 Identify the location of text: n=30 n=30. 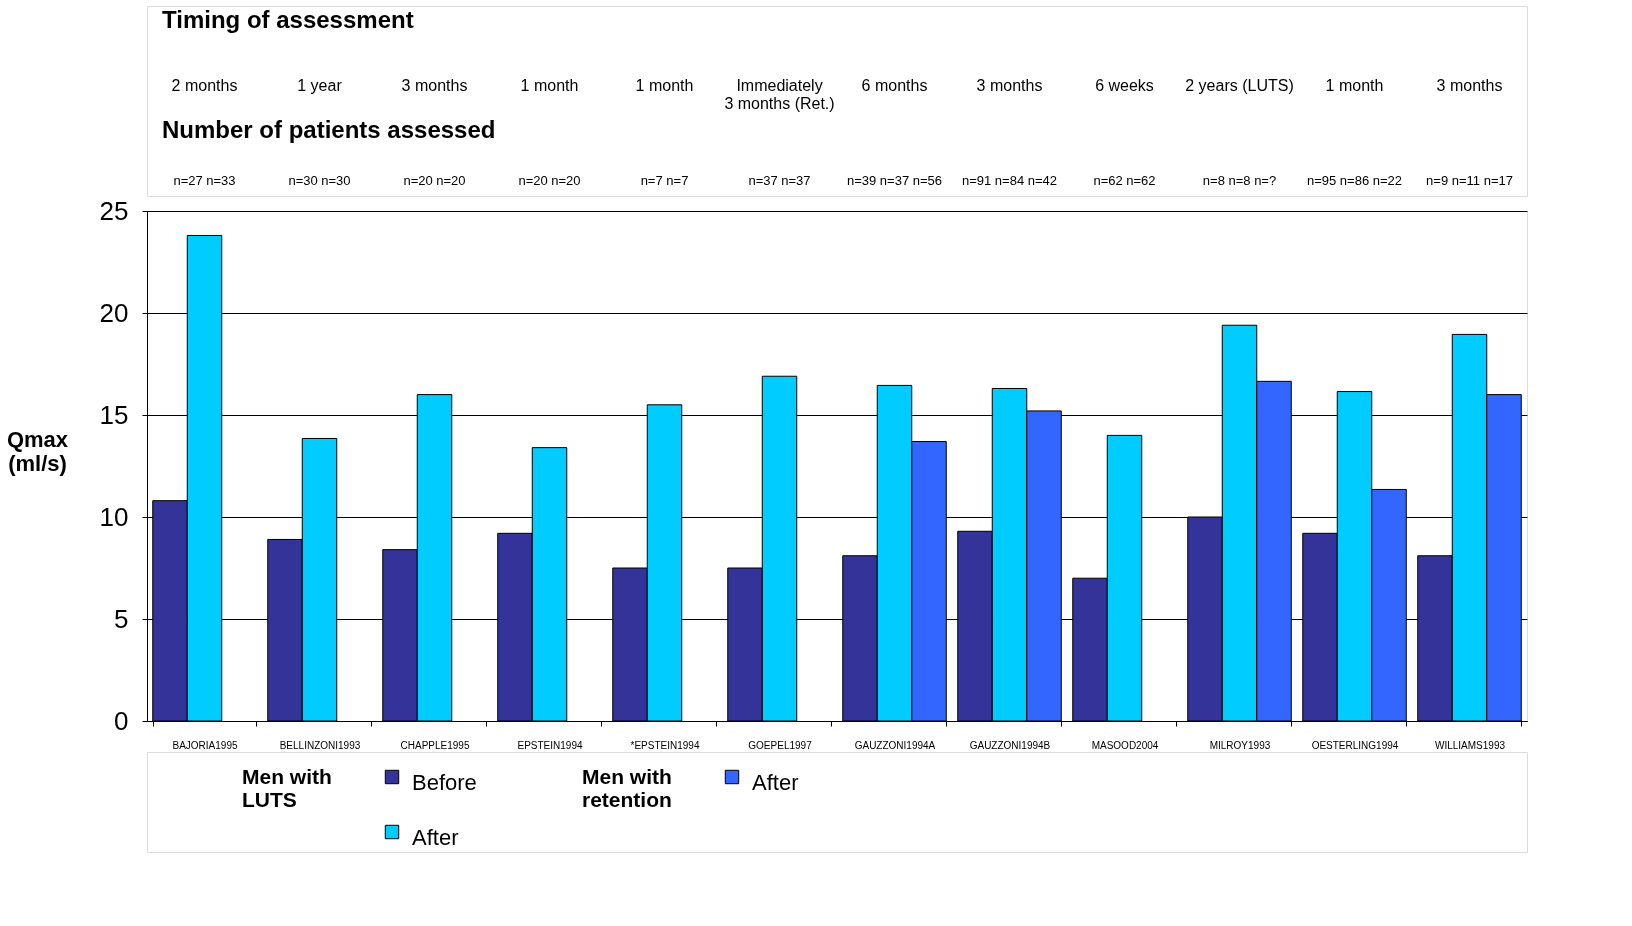
(319, 180).